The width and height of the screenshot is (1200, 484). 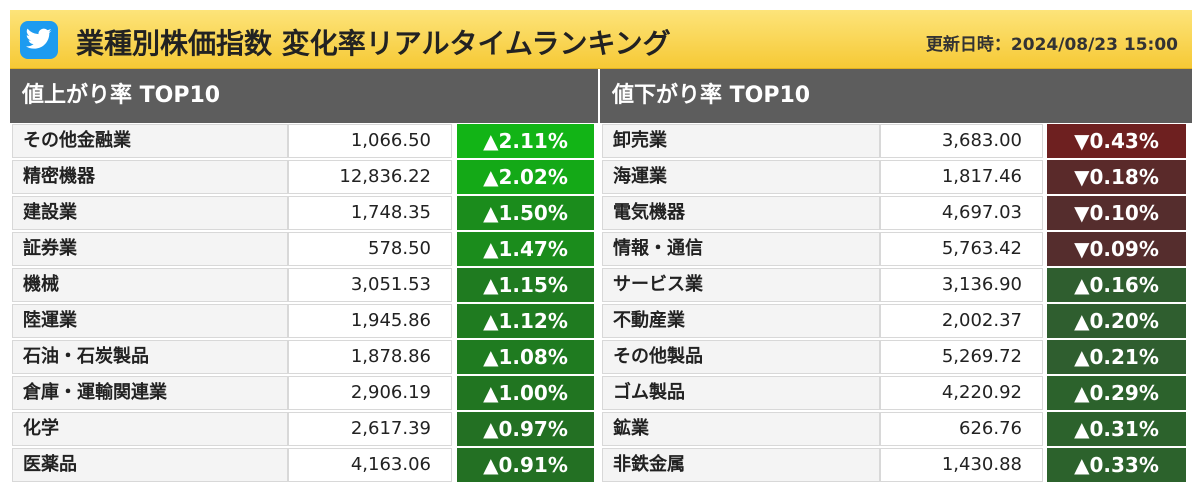 I want to click on change-rate-badge: ▲1.50%, so click(x=525, y=213).